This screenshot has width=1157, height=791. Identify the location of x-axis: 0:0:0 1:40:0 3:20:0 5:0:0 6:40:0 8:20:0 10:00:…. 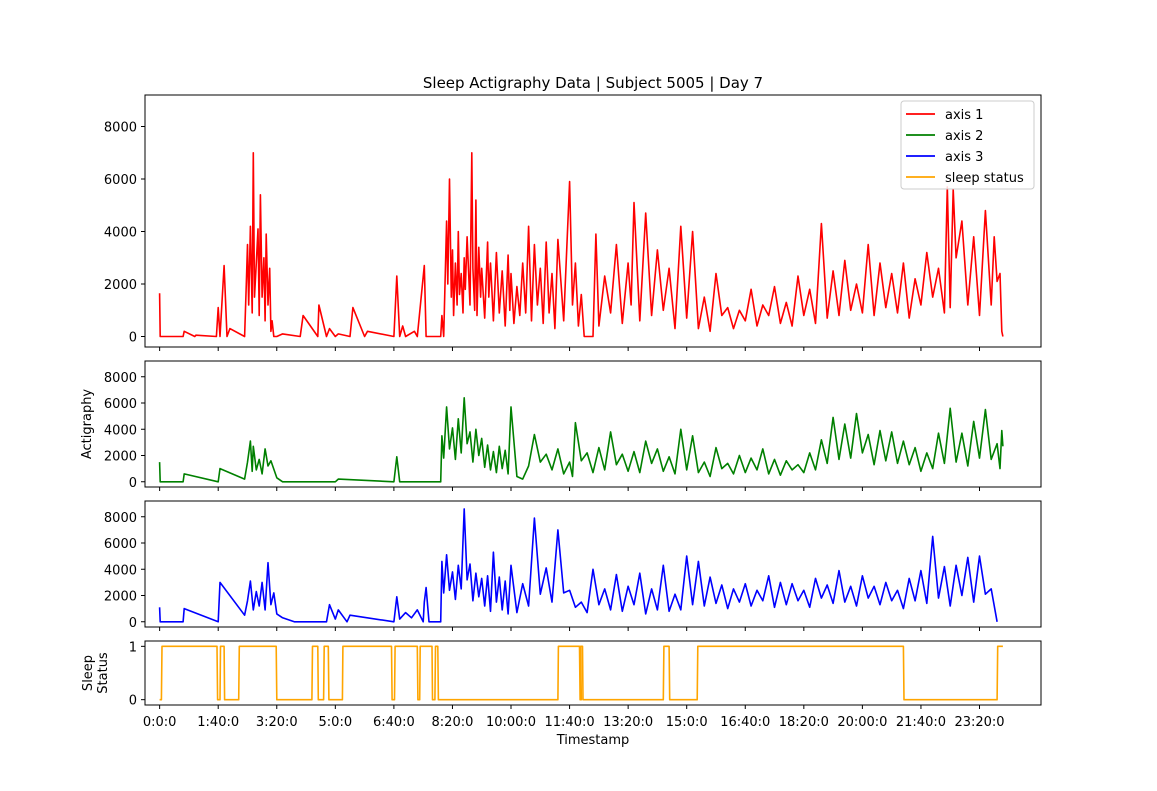
(574, 722).